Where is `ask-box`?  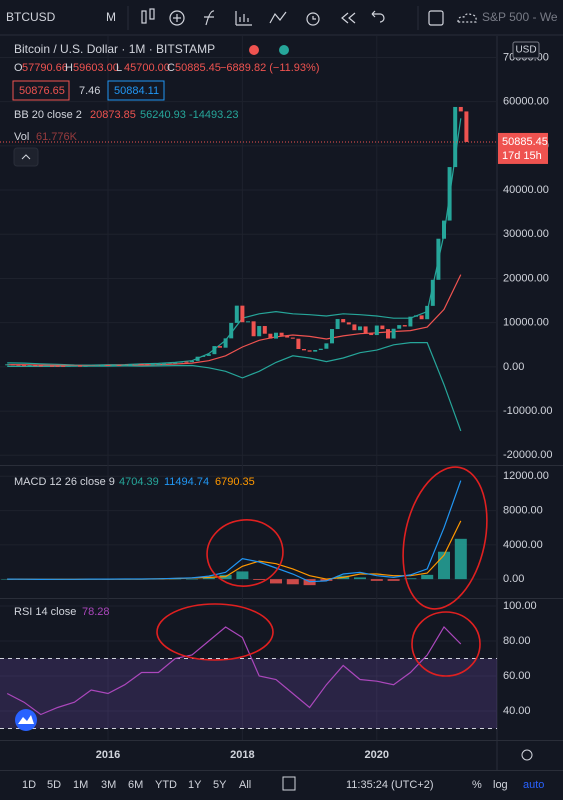 ask-box is located at coordinates (136, 90).